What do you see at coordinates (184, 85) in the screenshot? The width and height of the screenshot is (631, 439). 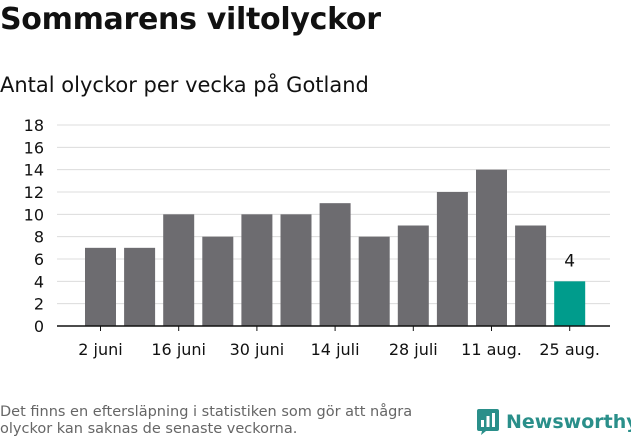 I see `chart-subtitle: Antal olyckor per vecka på Gotland` at bounding box center [184, 85].